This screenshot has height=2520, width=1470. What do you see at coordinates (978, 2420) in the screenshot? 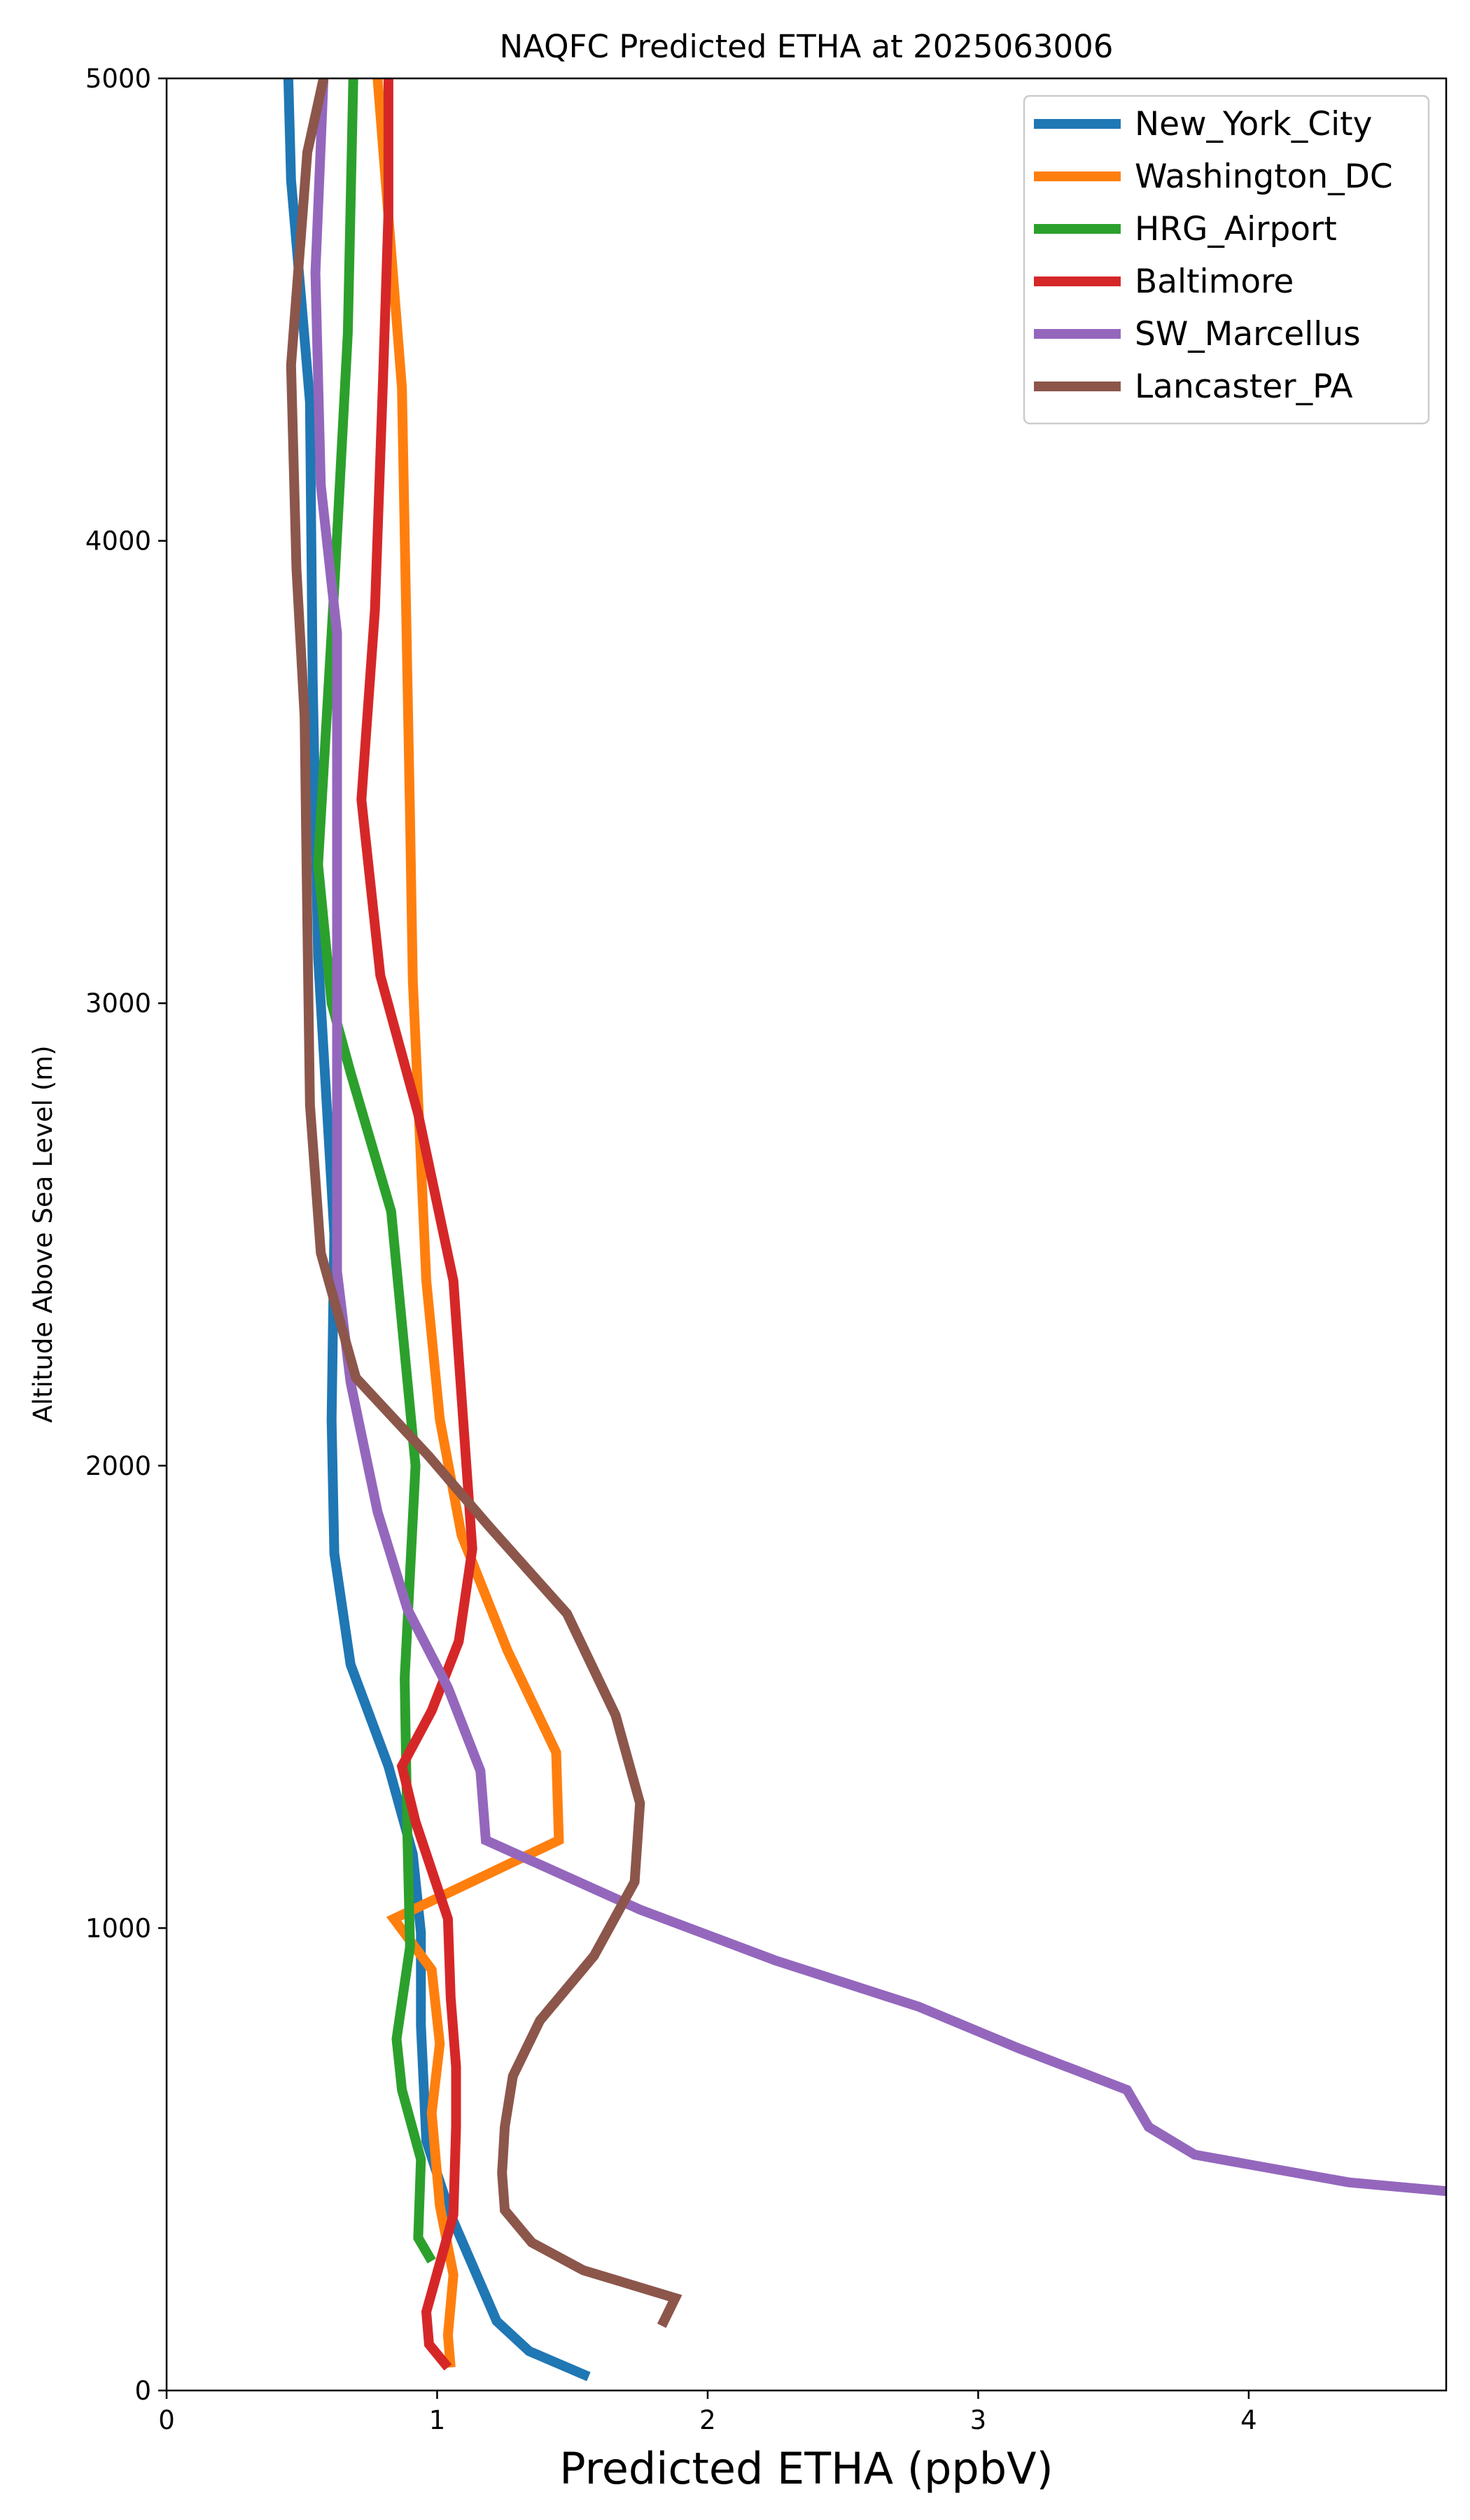
I see `x-tick-label: 3` at bounding box center [978, 2420].